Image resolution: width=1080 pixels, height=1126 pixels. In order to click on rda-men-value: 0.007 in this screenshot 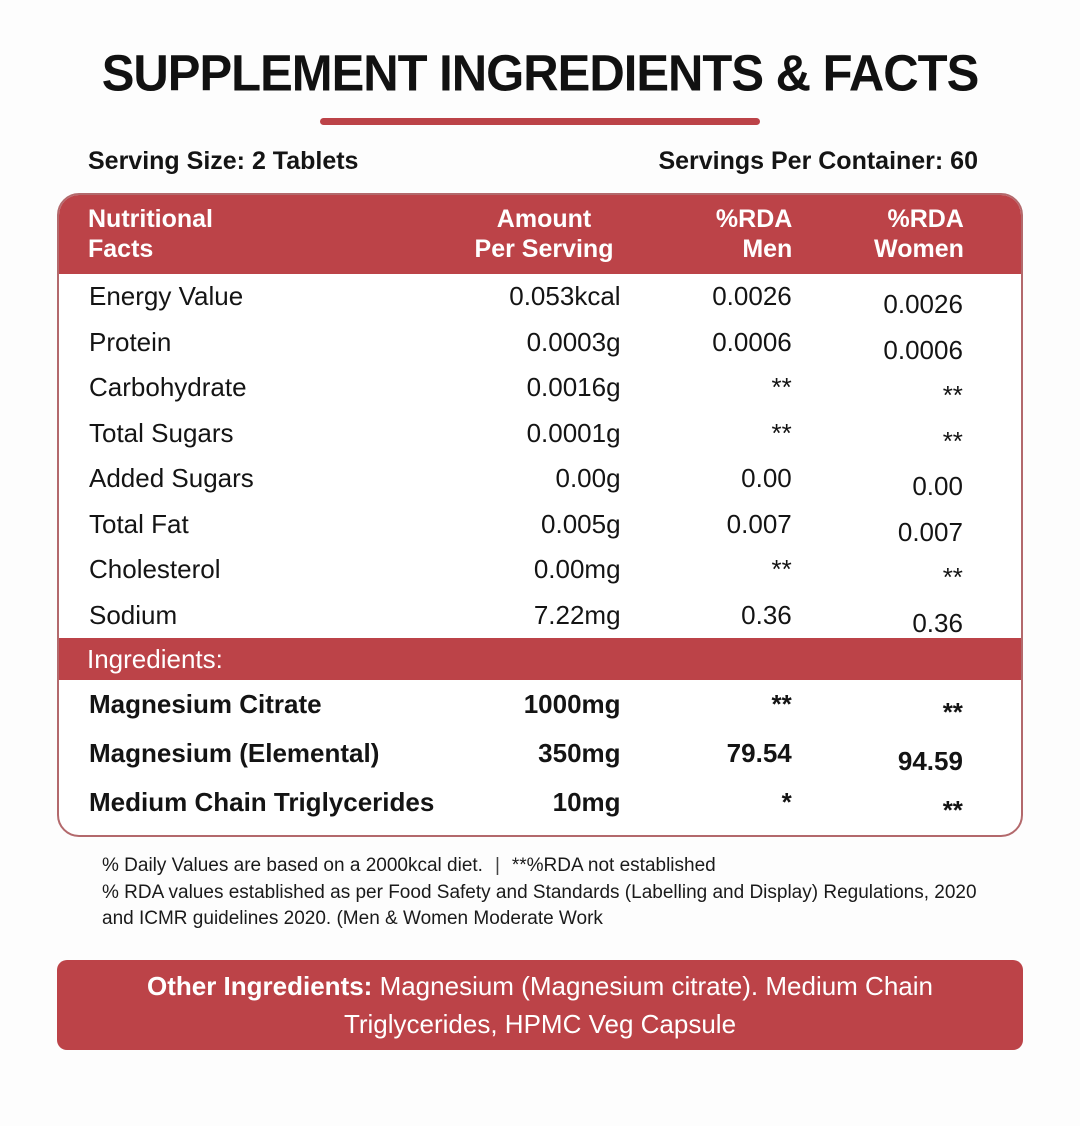, I will do `click(759, 523)`.